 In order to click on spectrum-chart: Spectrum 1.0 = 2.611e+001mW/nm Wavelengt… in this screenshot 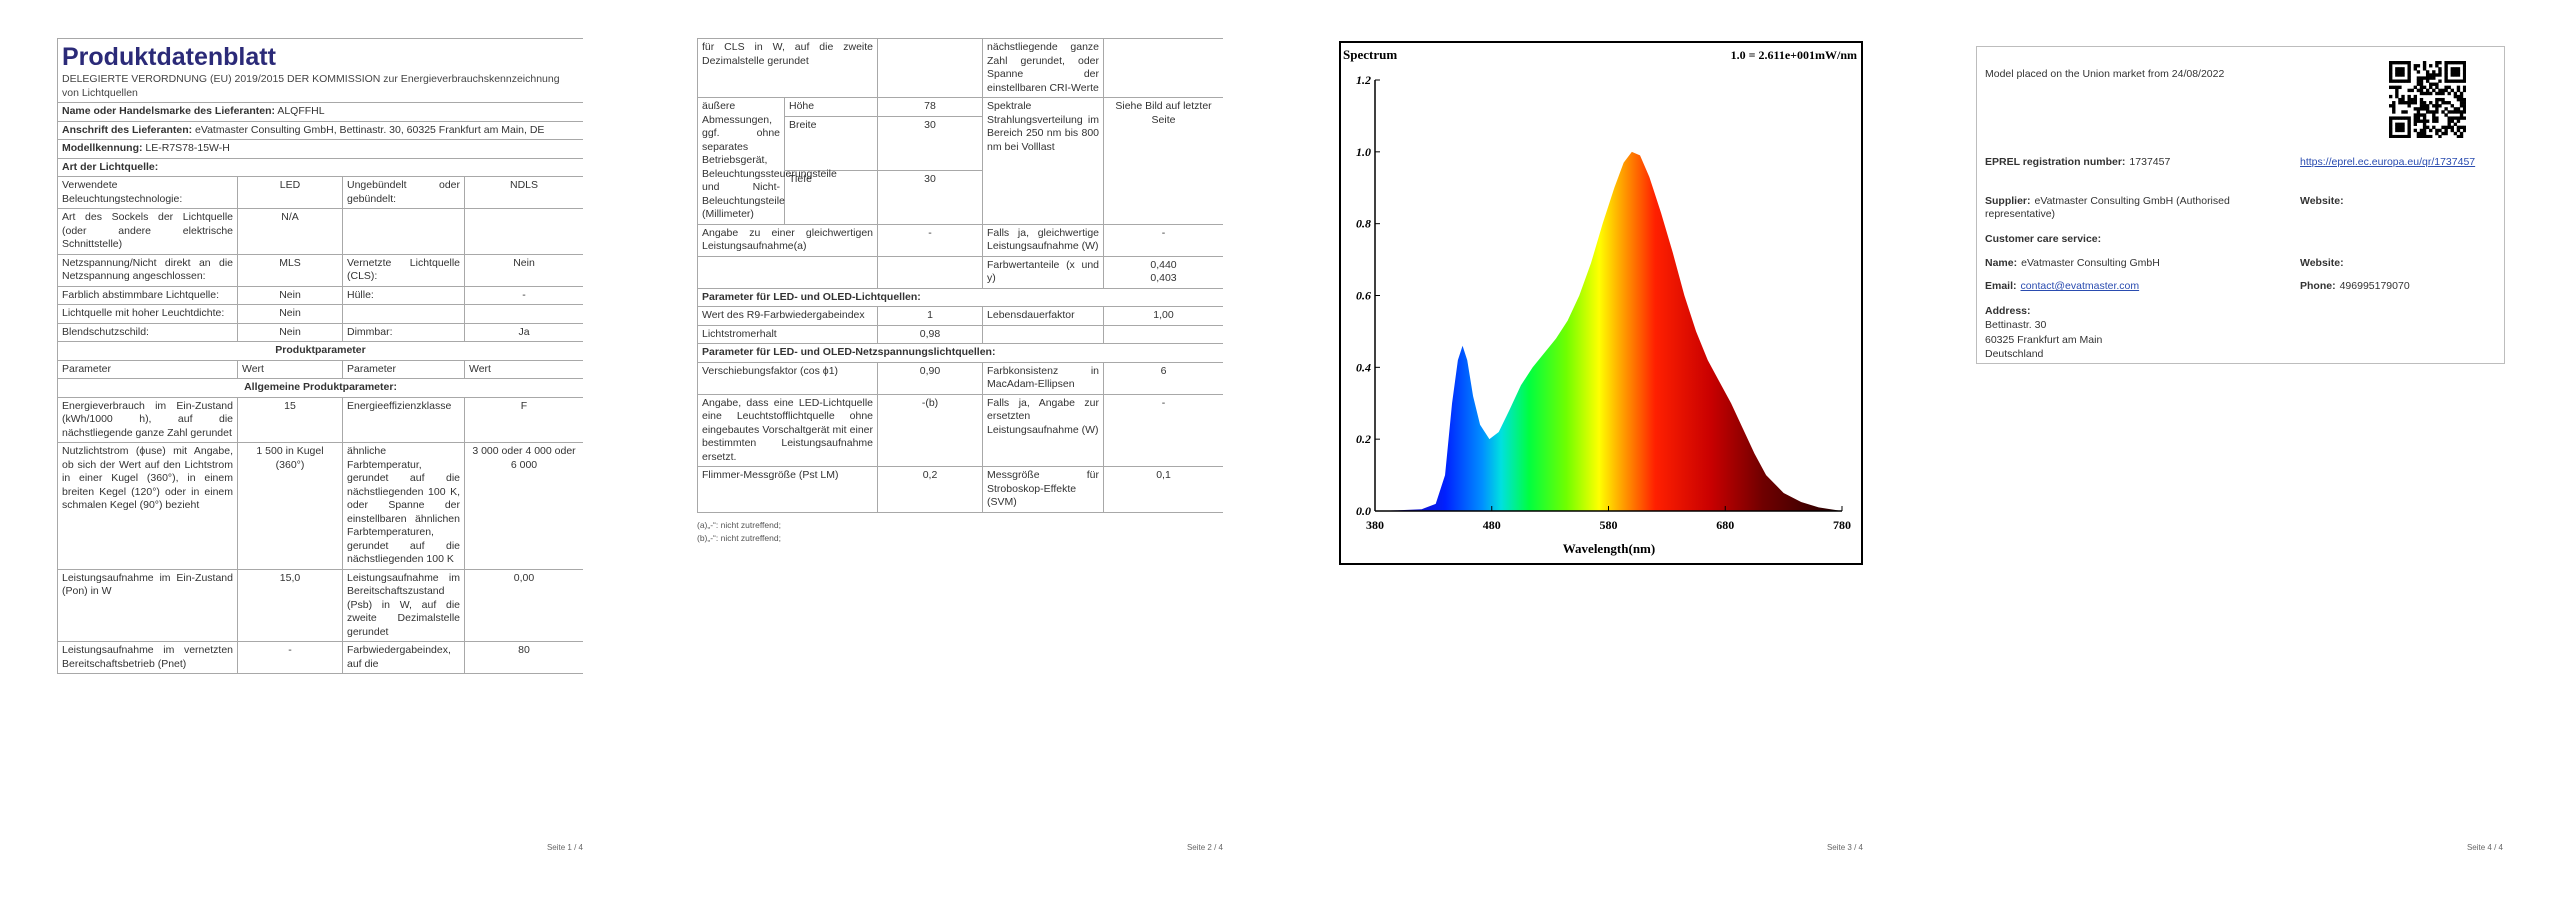, I will do `click(1601, 303)`.